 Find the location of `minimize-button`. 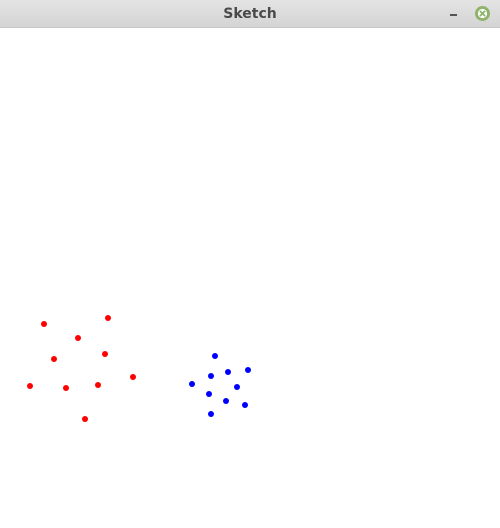

minimize-button is located at coordinates (454, 14).